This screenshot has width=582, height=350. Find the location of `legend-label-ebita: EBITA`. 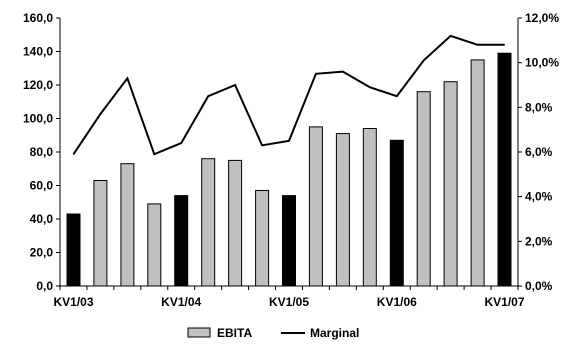

legend-label-ebita: EBITA is located at coordinates (234, 333).